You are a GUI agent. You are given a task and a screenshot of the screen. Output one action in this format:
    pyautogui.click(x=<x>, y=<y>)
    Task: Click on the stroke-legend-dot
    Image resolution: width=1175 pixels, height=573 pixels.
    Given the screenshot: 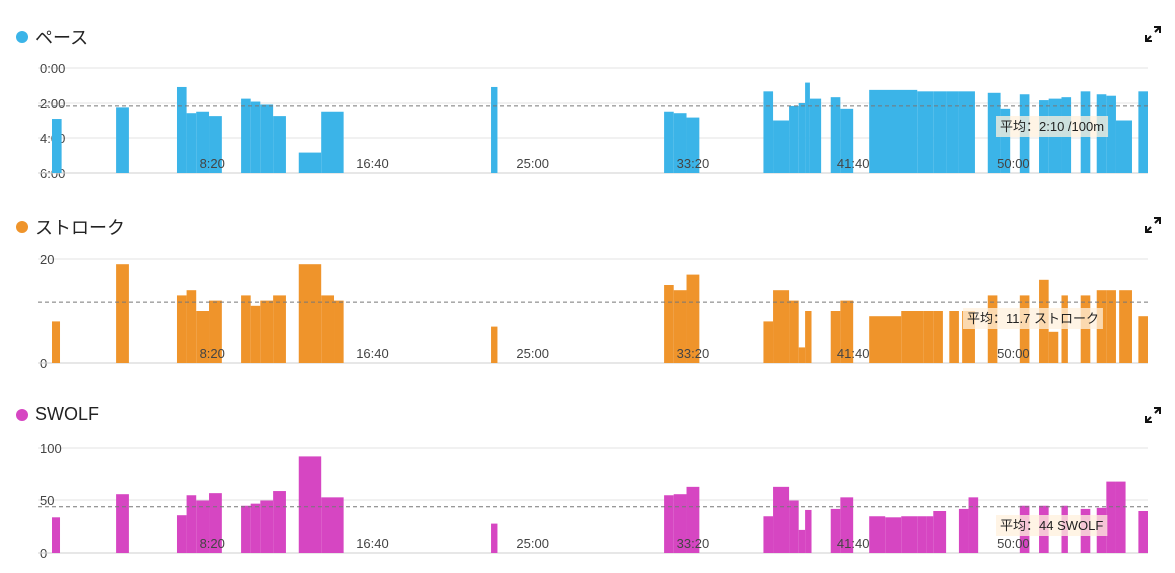 What is the action you would take?
    pyautogui.click(x=22, y=227)
    